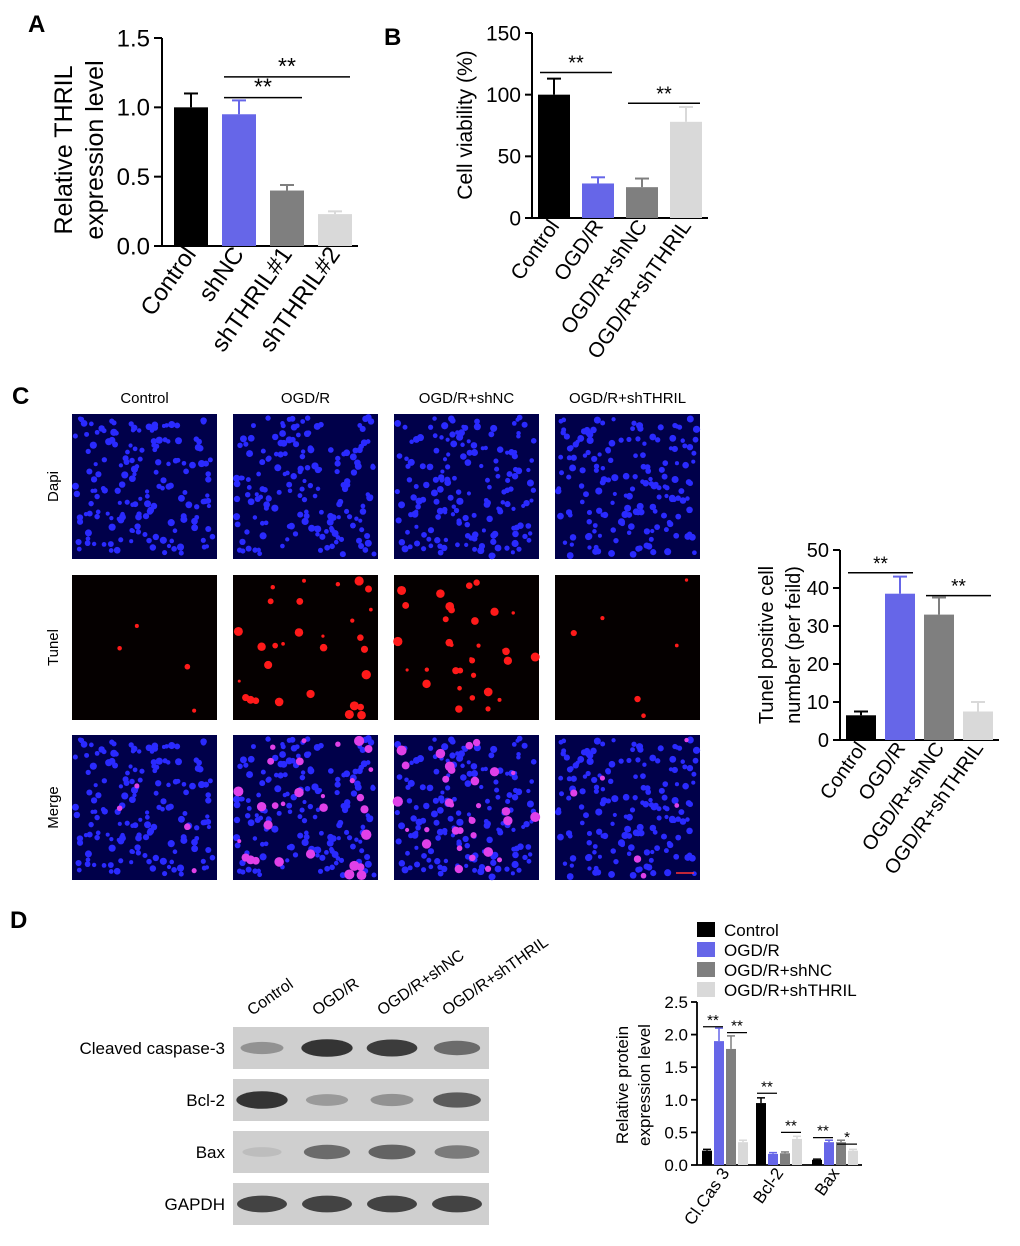 This screenshot has width=1020, height=1246. I want to click on y-tick-label: 100, so click(503, 95).